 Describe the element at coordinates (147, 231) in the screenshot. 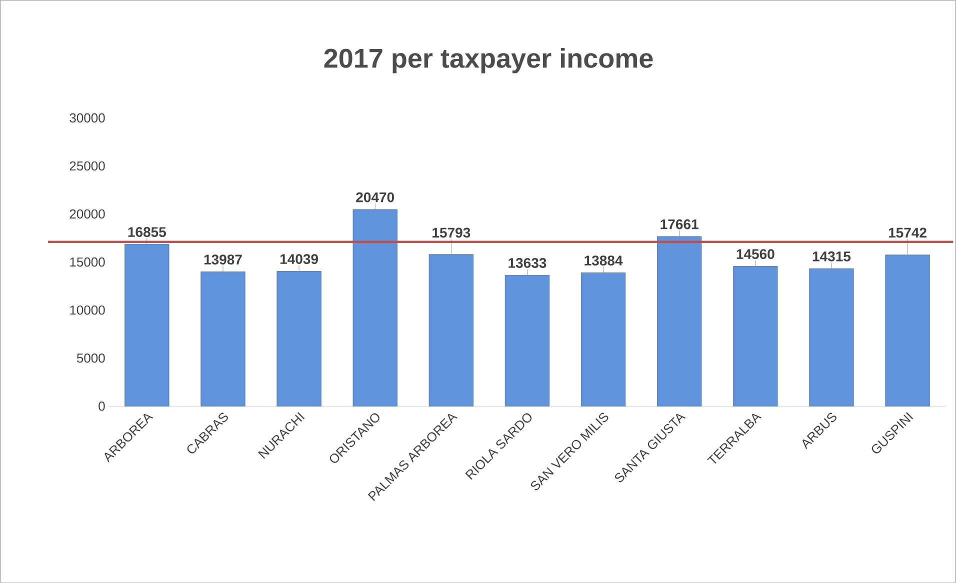

I see `data-label: 16855` at that location.